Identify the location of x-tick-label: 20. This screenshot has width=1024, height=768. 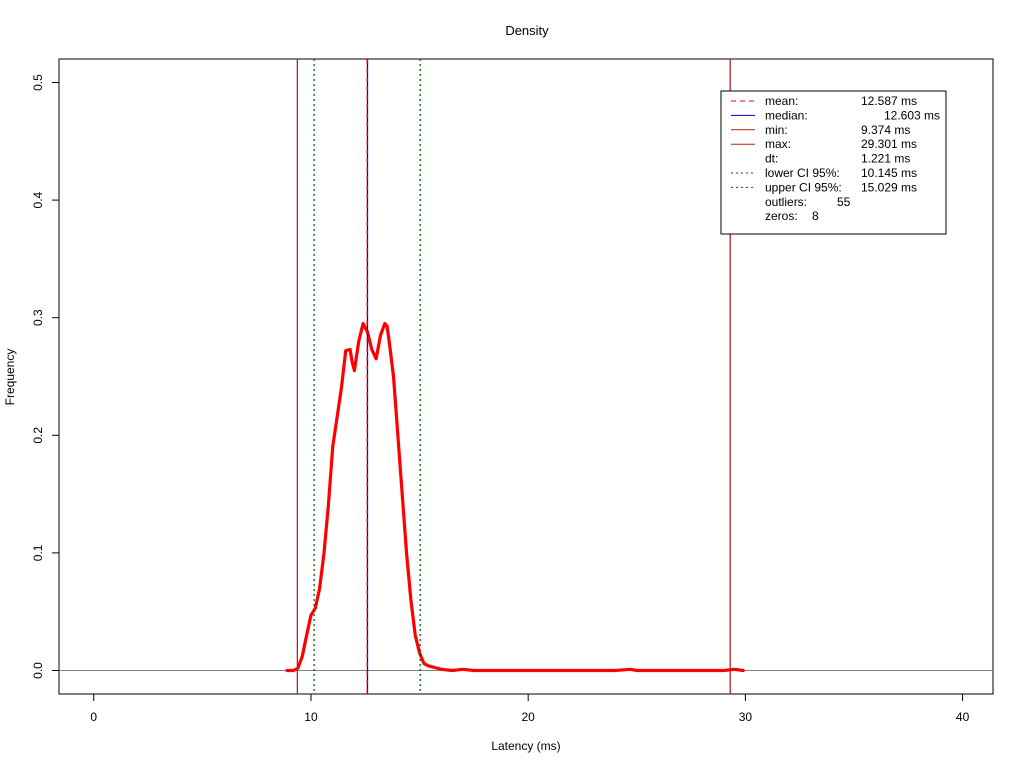
(528, 717).